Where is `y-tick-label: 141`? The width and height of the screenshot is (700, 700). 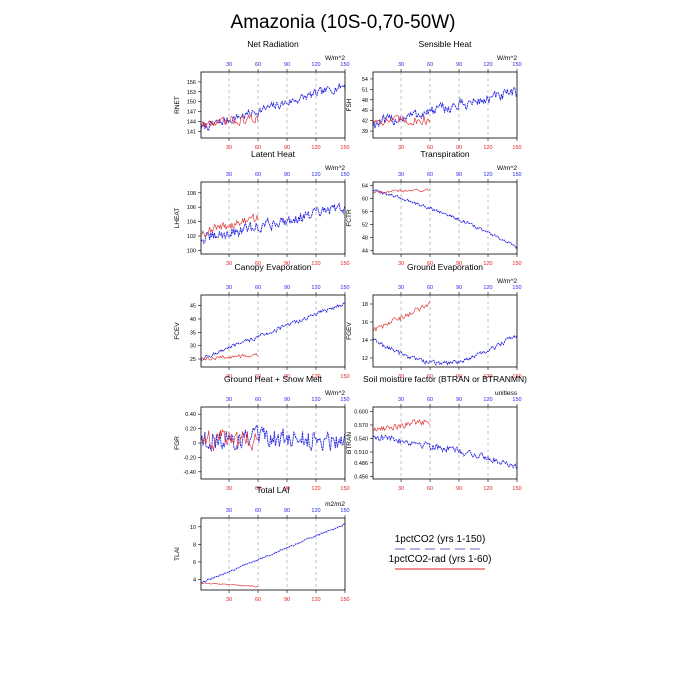 y-tick-label: 141 is located at coordinates (191, 132).